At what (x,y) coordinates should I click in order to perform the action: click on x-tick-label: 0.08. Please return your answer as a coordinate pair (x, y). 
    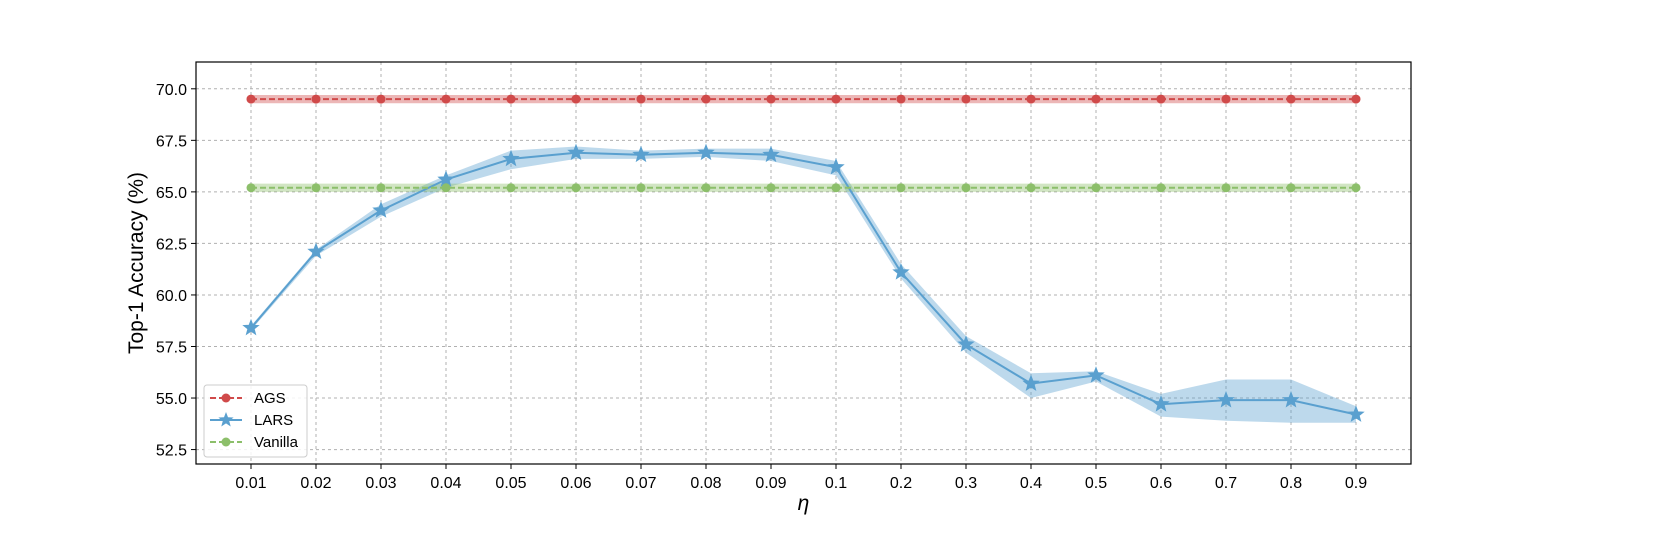
    Looking at the image, I should click on (705, 483).